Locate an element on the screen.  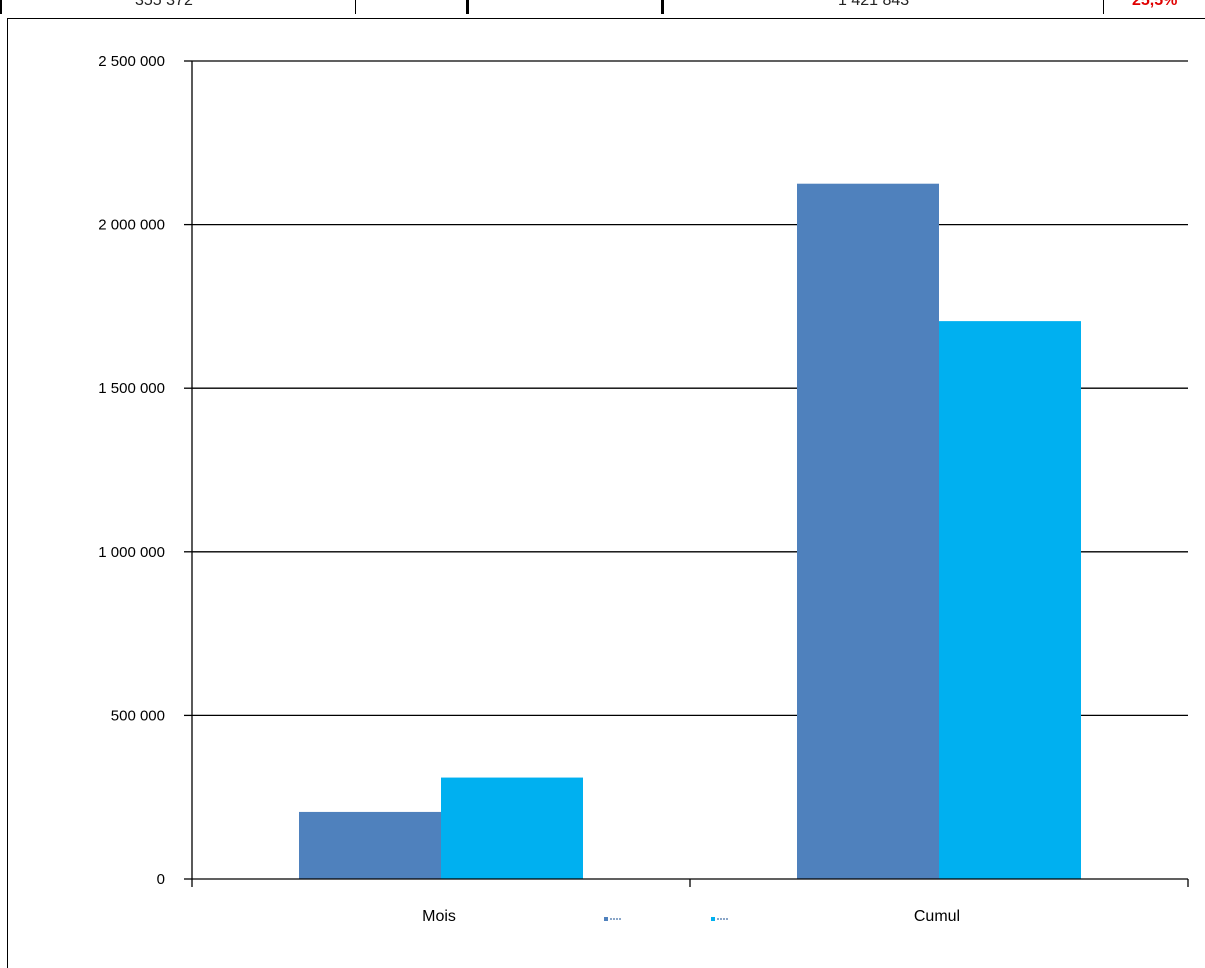
y-tick-label: 1 500 000 is located at coordinates (131, 388).